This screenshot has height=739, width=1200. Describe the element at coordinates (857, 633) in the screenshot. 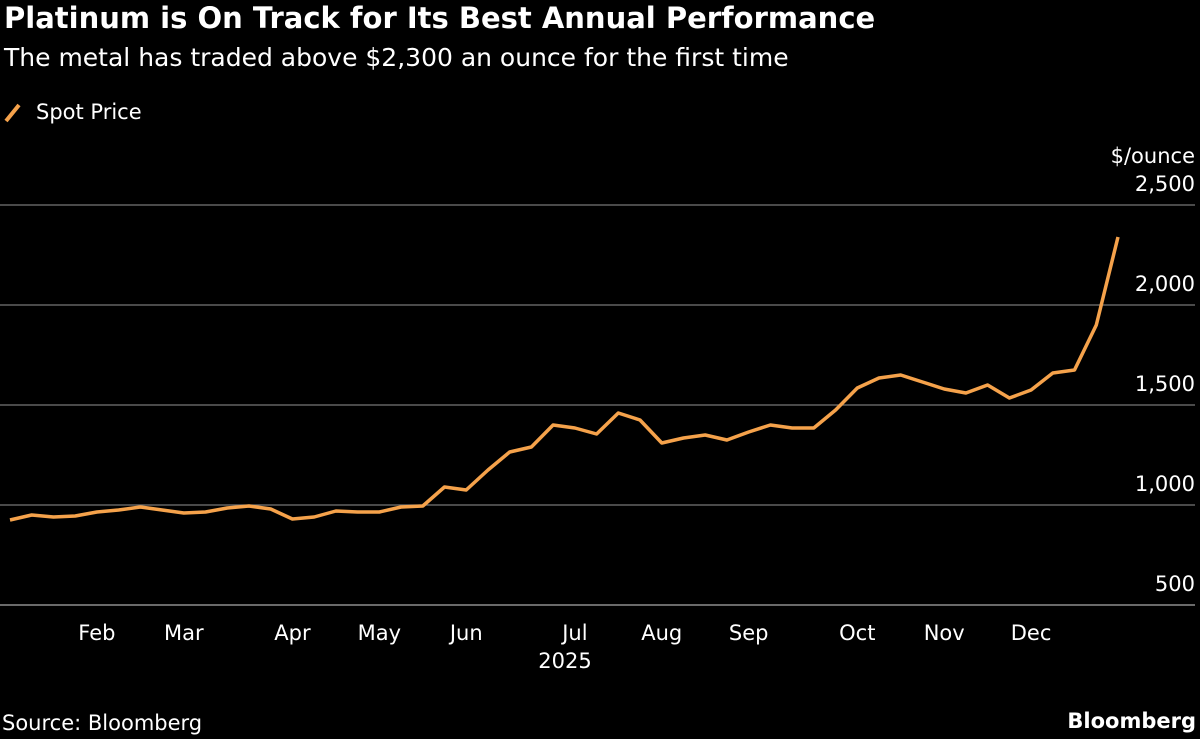

I see `x-tick-label: Oct` at that location.